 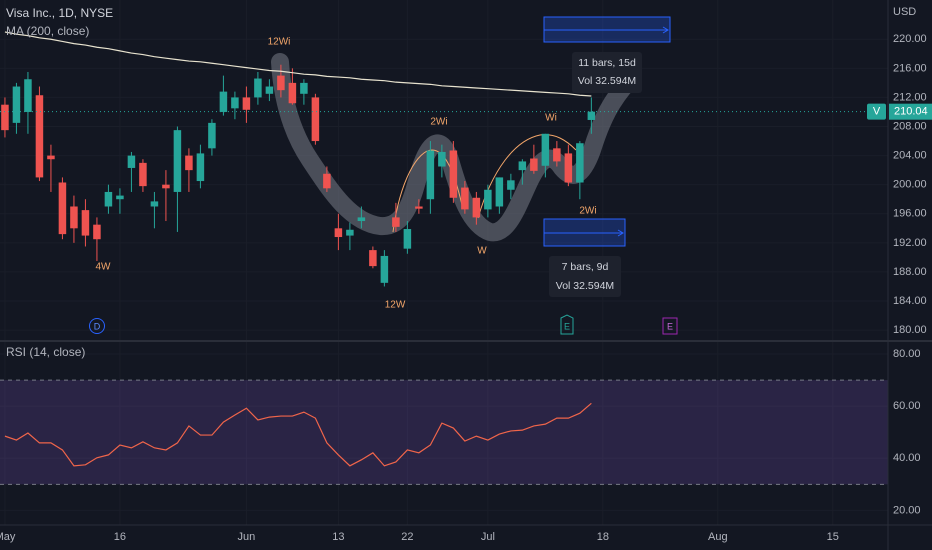 What do you see at coordinates (603, 537) in the screenshot?
I see `x-tick-label: 18` at bounding box center [603, 537].